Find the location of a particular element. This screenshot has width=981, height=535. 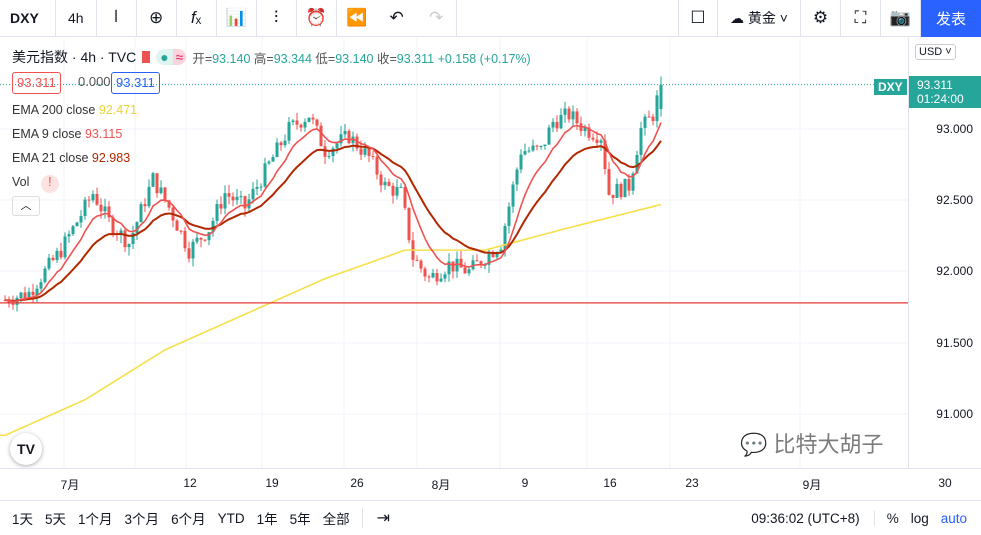

chart-chart-icon: ⫶ is located at coordinates (277, 18).